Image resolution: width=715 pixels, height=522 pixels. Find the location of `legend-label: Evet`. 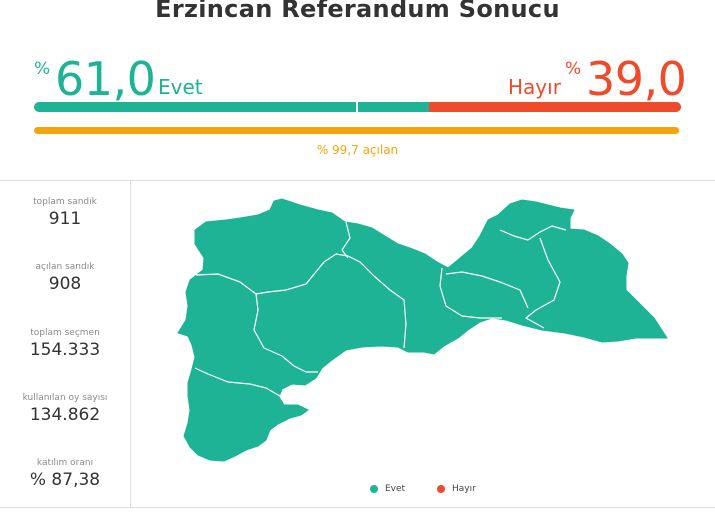

legend-label: Evet is located at coordinates (395, 489).